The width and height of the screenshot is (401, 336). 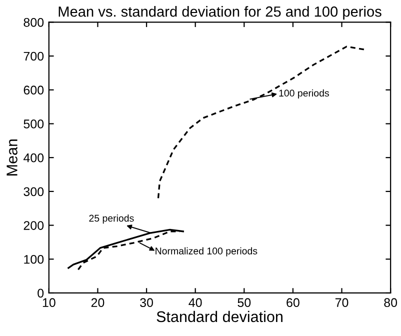 I want to click on y-tick-label: 600, so click(x=34, y=90).